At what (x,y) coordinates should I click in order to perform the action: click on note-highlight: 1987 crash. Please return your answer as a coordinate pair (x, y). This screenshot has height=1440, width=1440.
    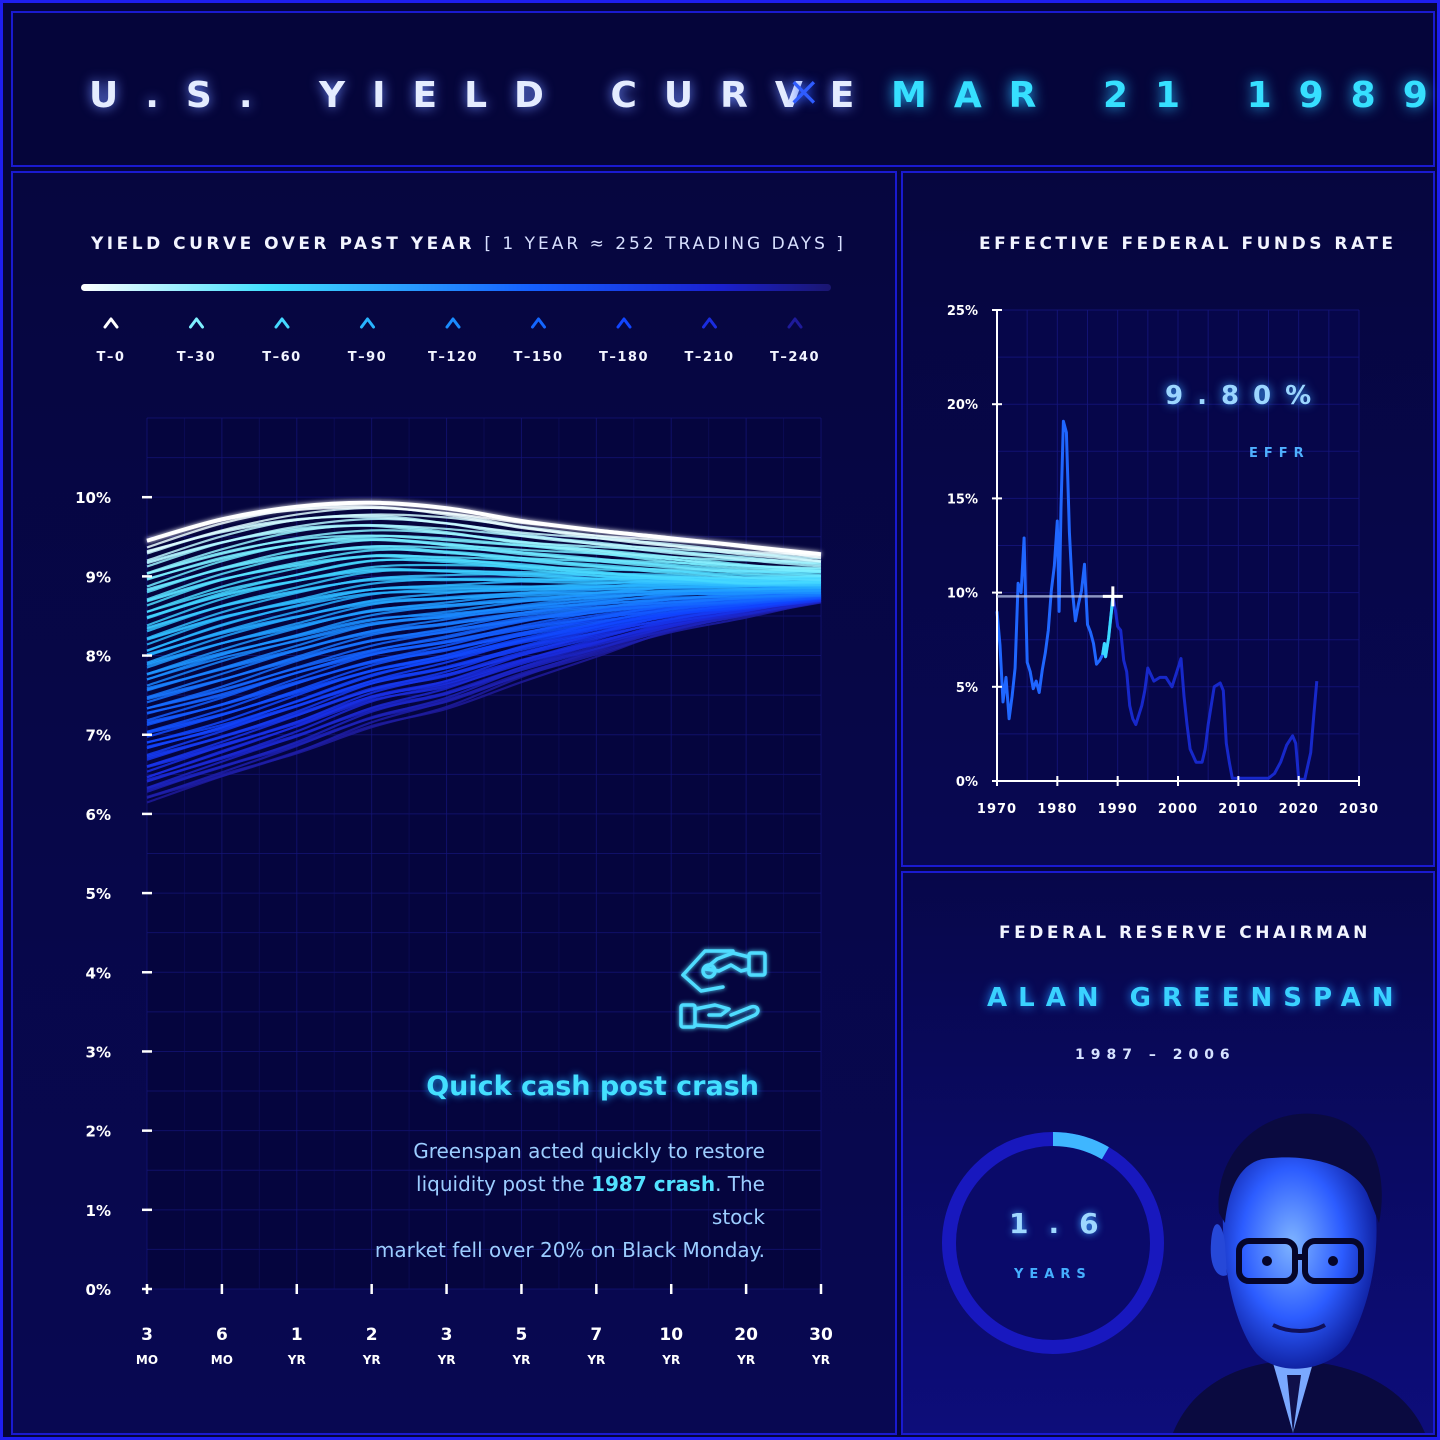
    Looking at the image, I should click on (653, 1184).